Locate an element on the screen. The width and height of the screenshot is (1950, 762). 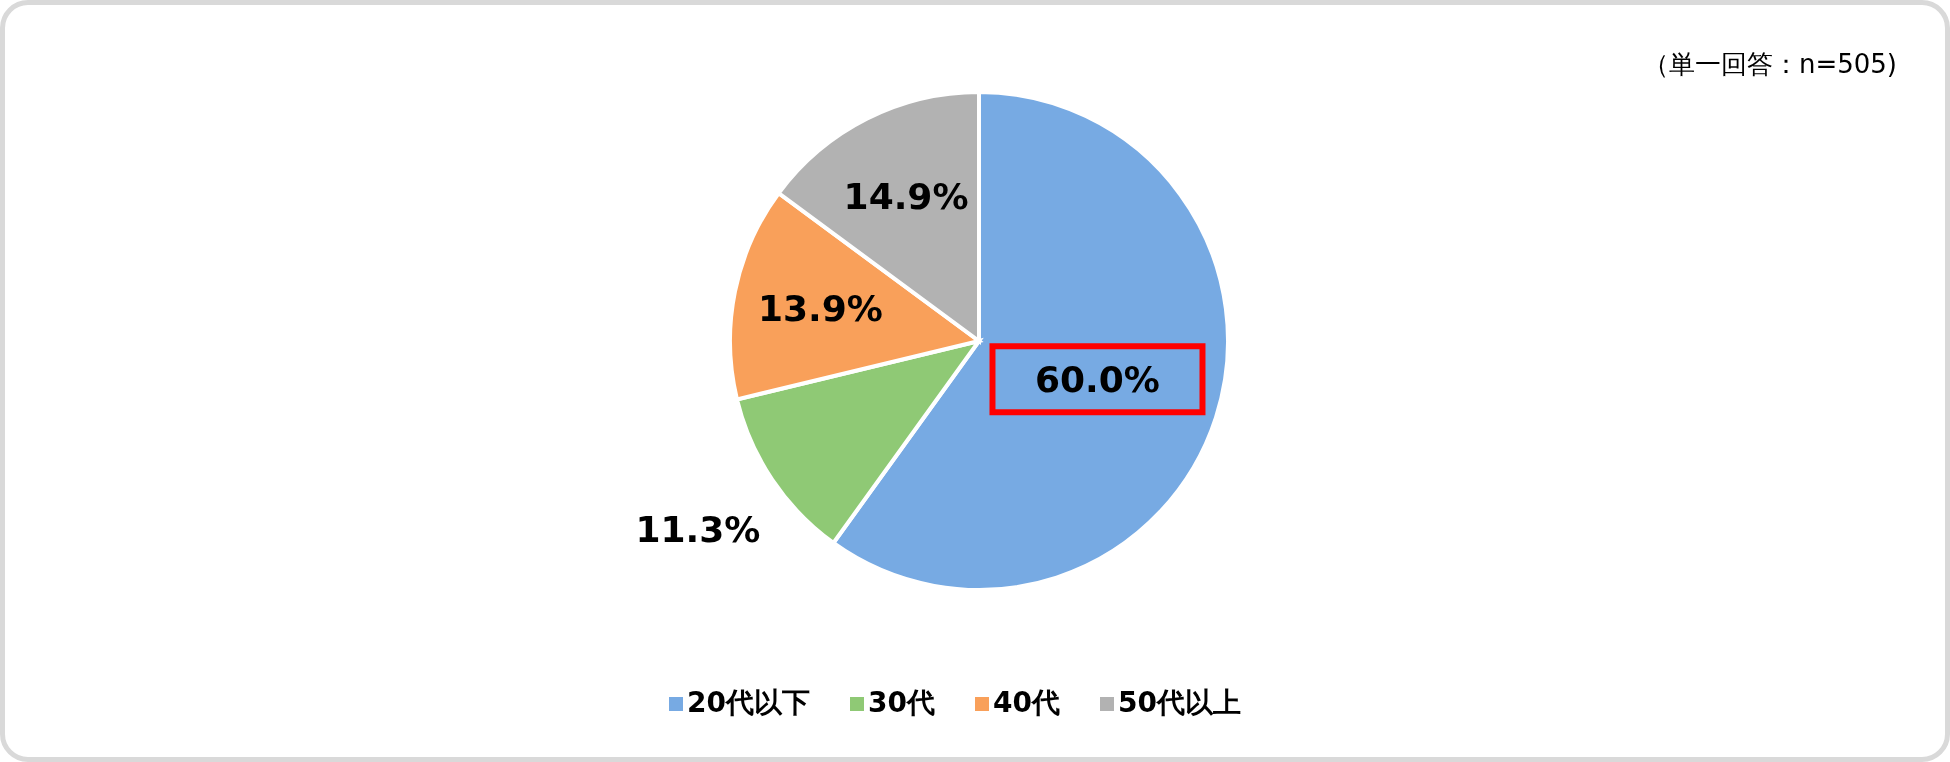
legend-label: 20代以下 is located at coordinates (749, 702).